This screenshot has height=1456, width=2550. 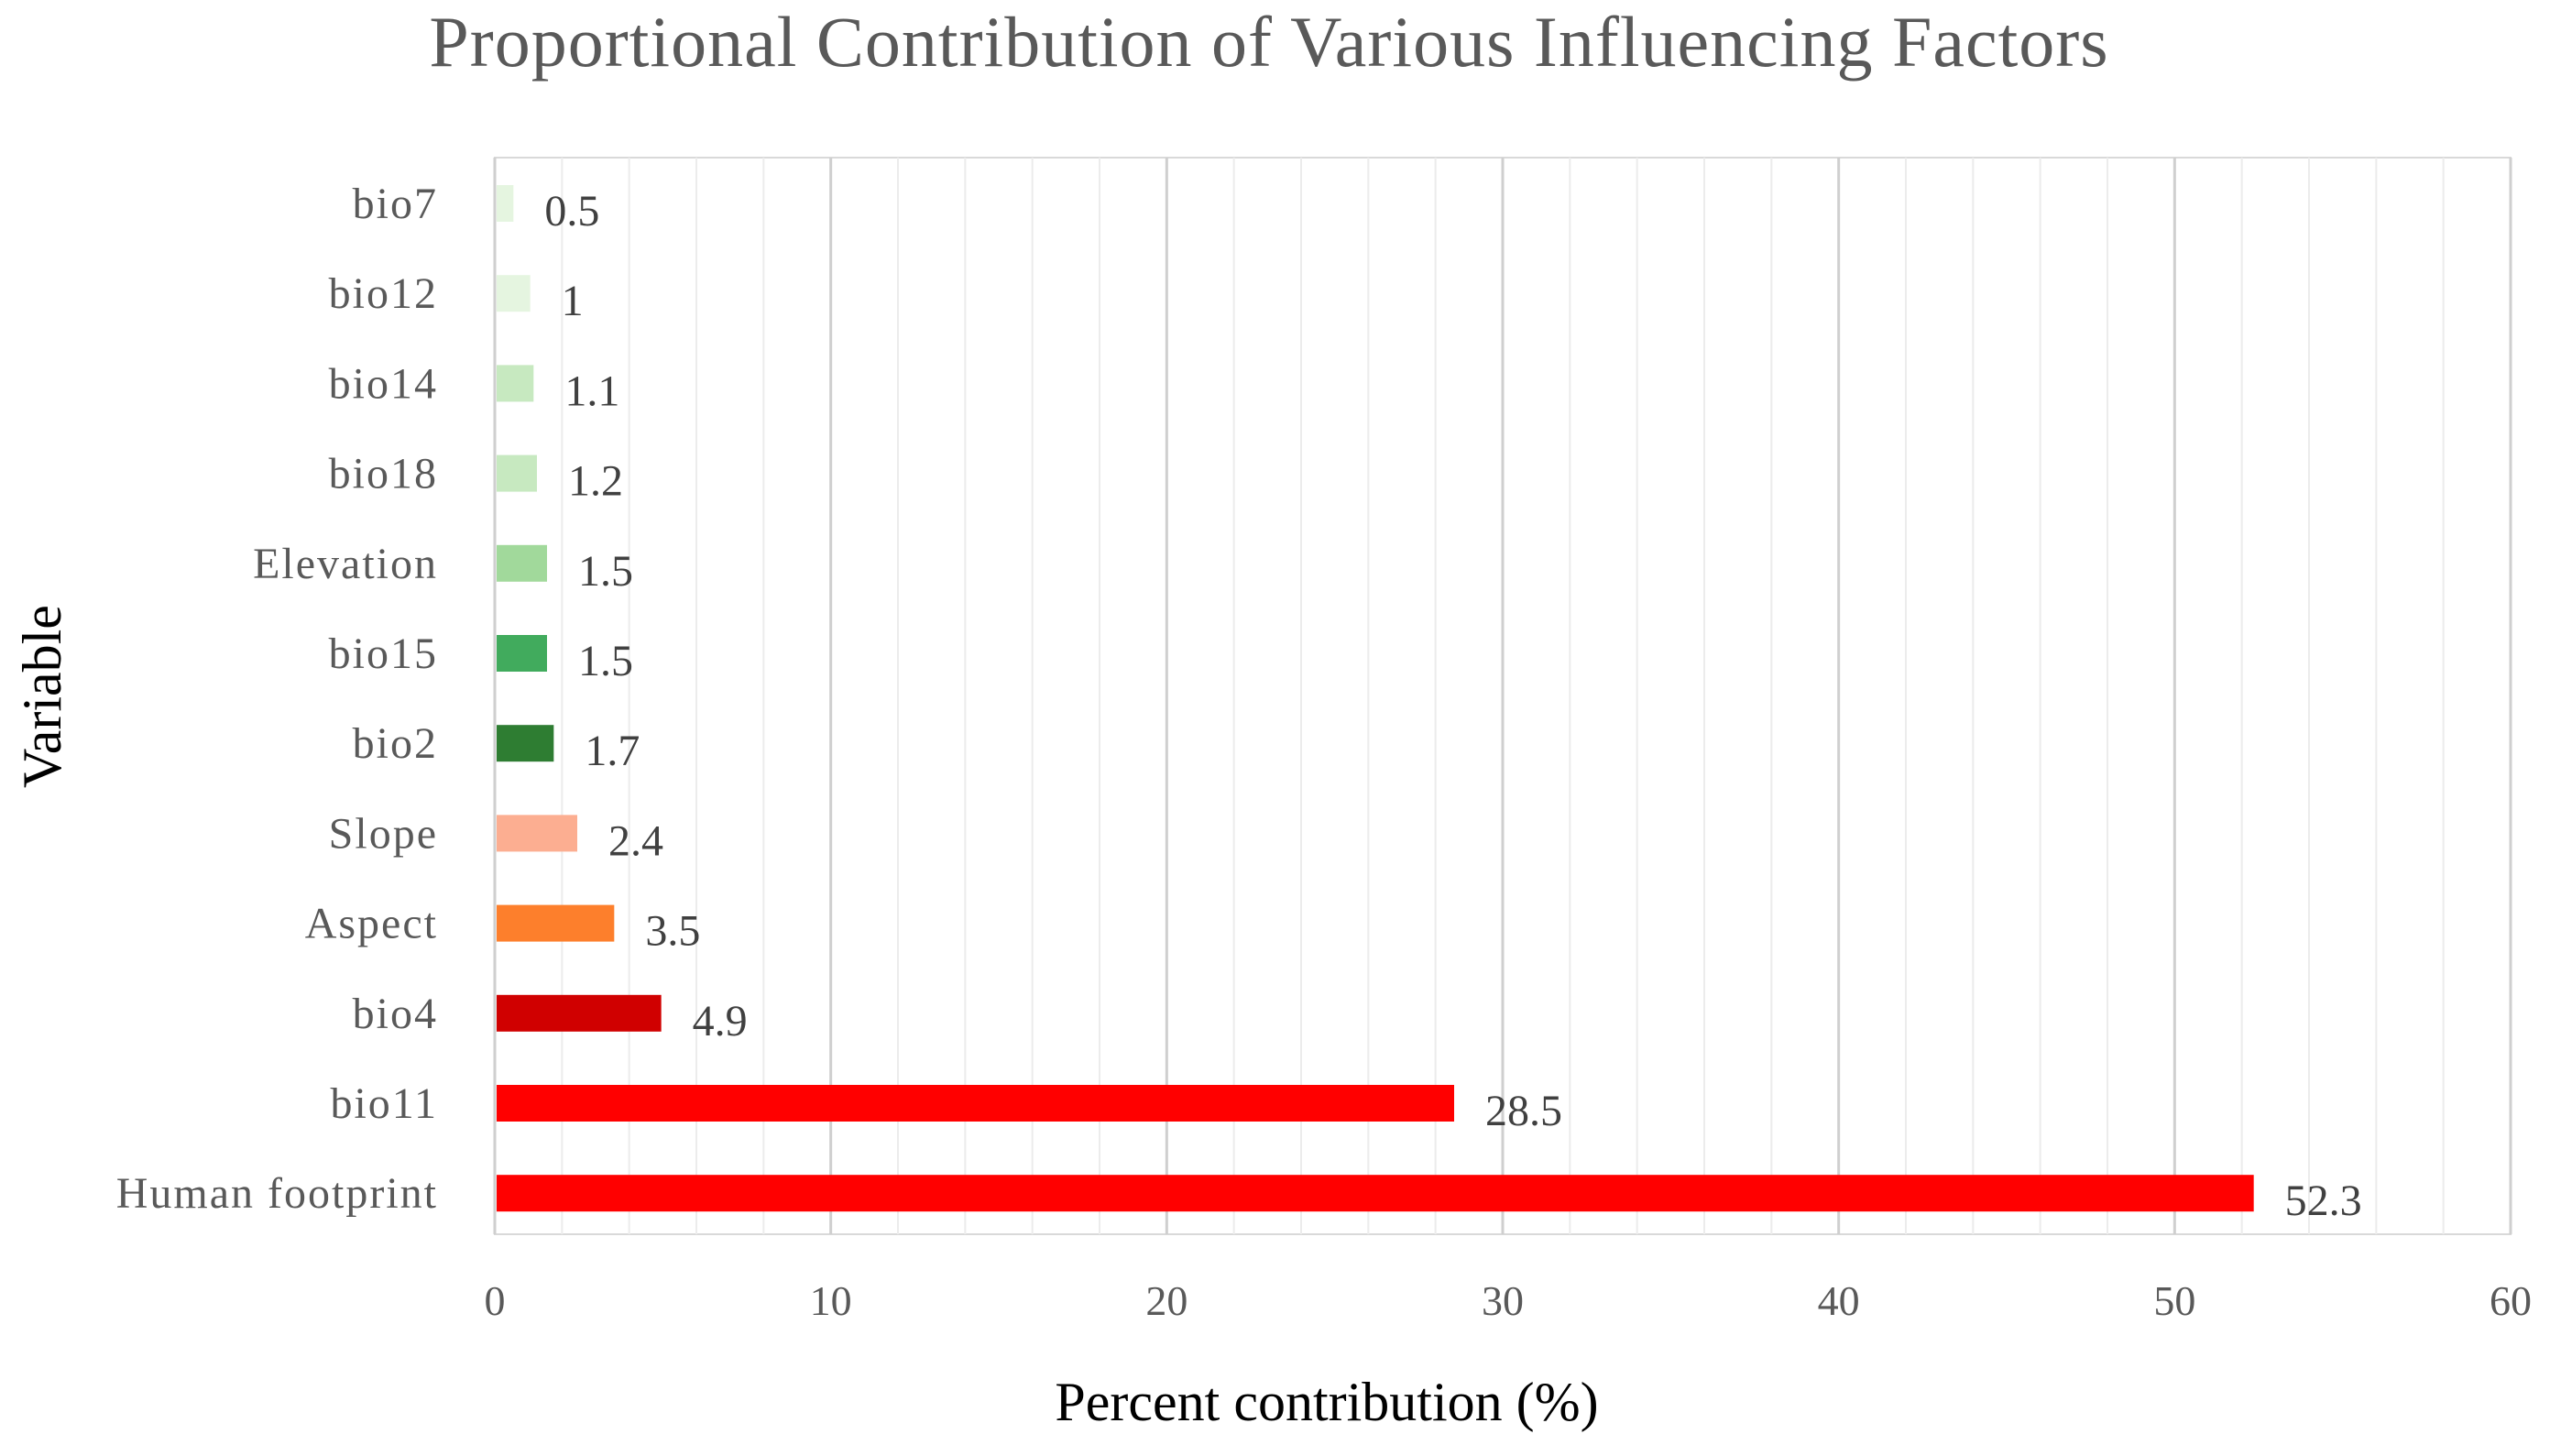 What do you see at coordinates (383, 293) in the screenshot?
I see `category-label: bio12` at bounding box center [383, 293].